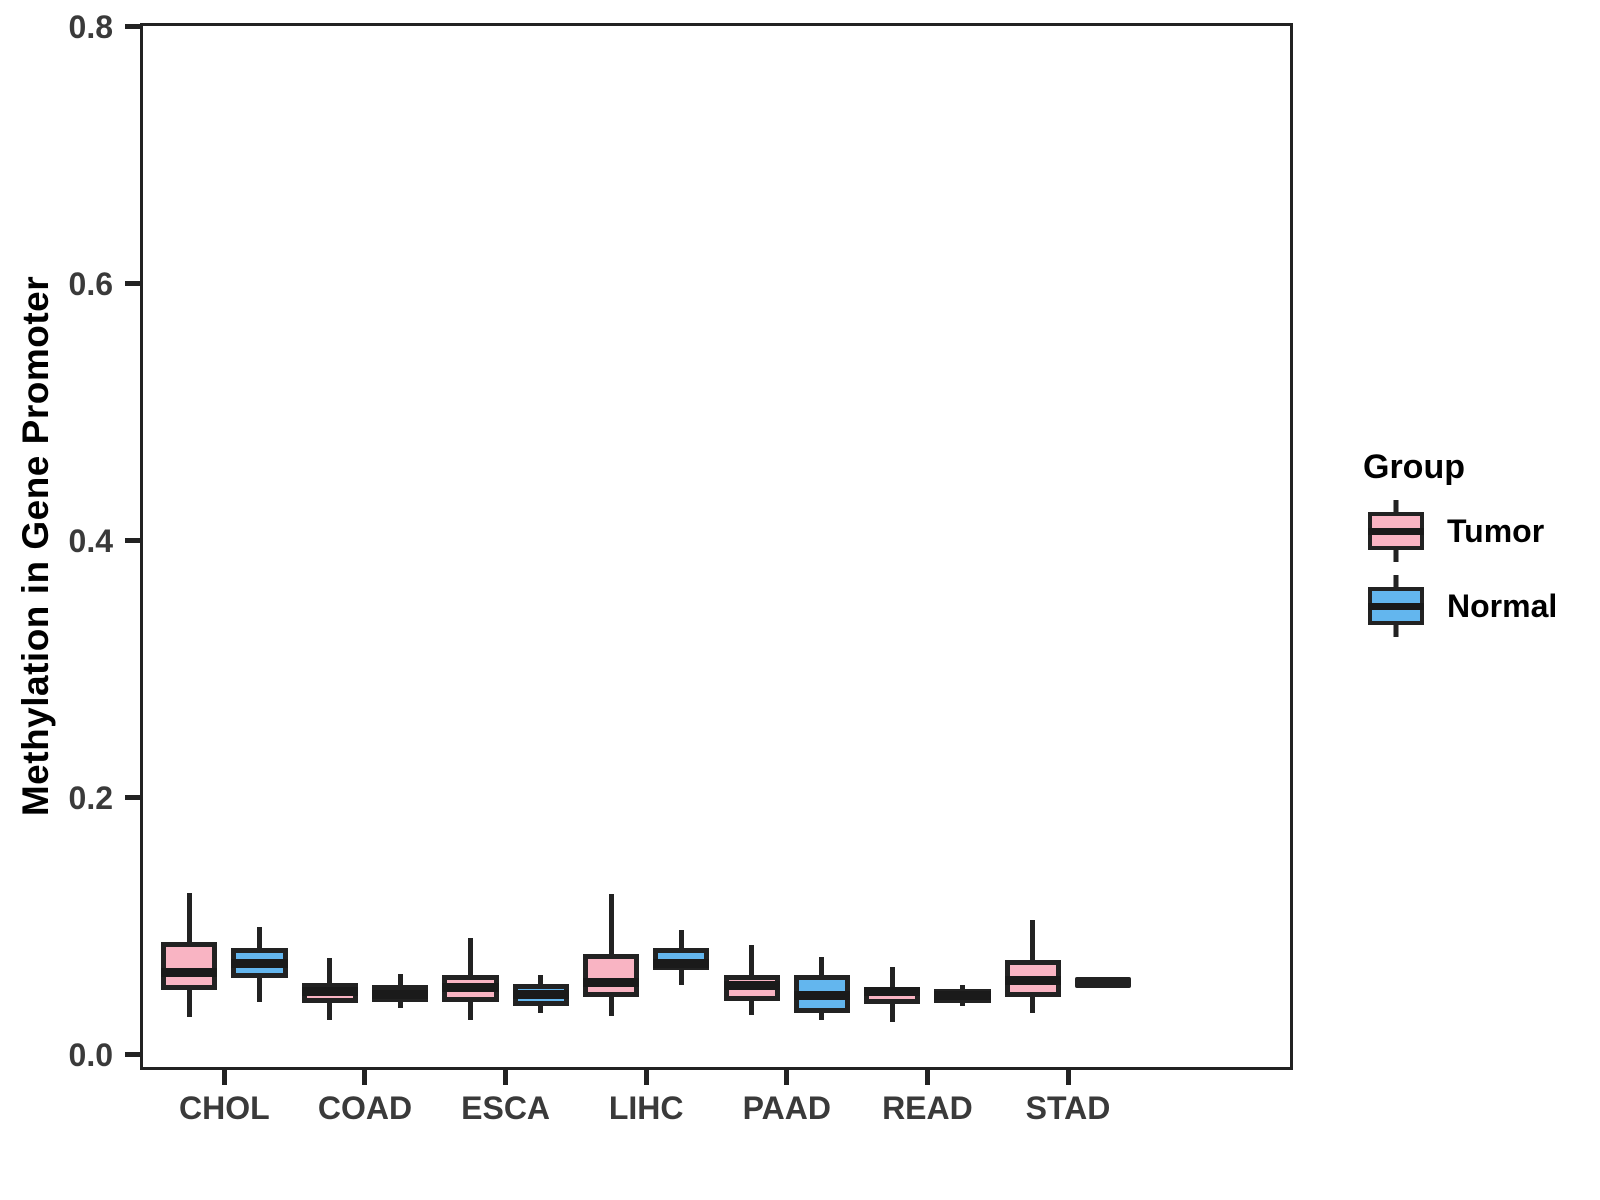 This screenshot has height=1200, width=1600. I want to click on legend-item-tumor: Tumor, so click(1448, 531).